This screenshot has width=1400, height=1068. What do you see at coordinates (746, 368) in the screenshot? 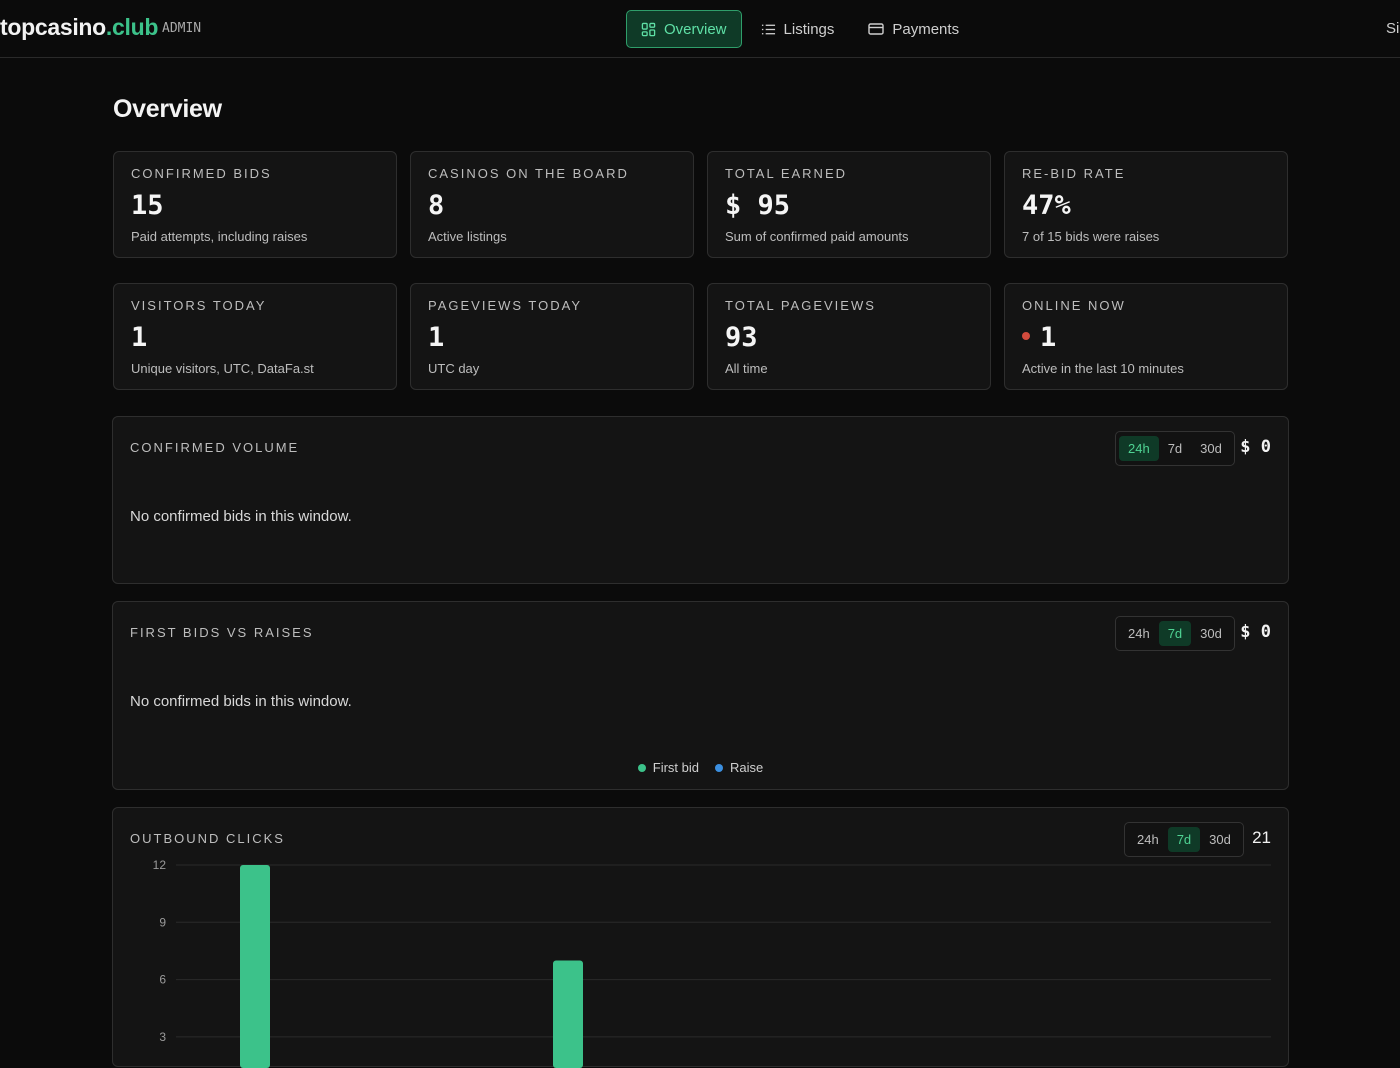
I see `stat-subtext: All time` at bounding box center [746, 368].